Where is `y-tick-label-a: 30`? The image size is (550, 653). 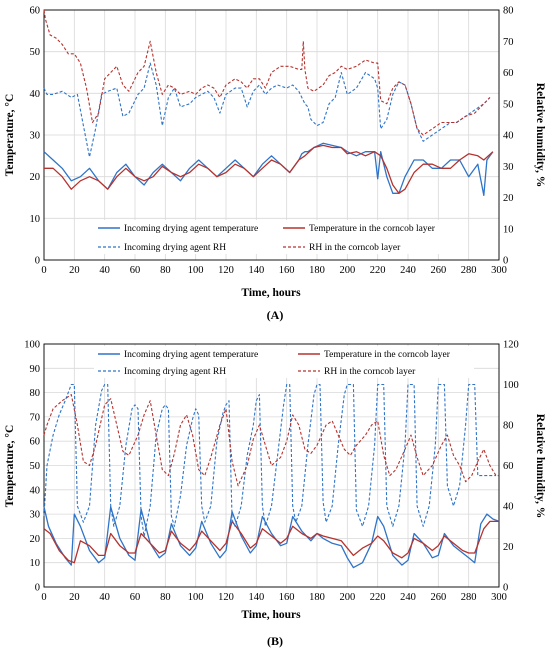
y-tick-label-a: 30 is located at coordinates (35, 136).